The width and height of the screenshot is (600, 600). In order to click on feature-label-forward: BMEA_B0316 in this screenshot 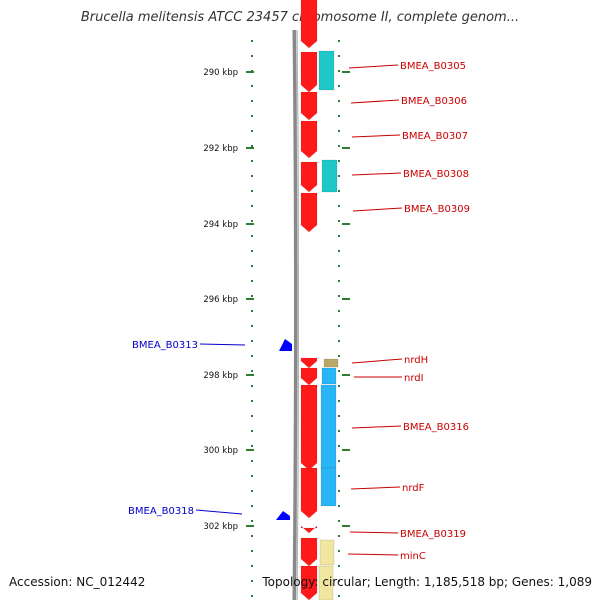, I will do `click(436, 427)`.